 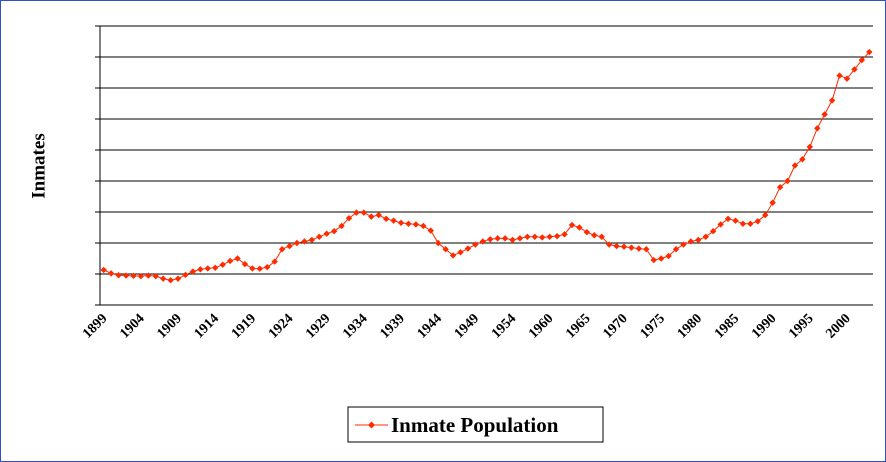 I want to click on legend, so click(x=475, y=424).